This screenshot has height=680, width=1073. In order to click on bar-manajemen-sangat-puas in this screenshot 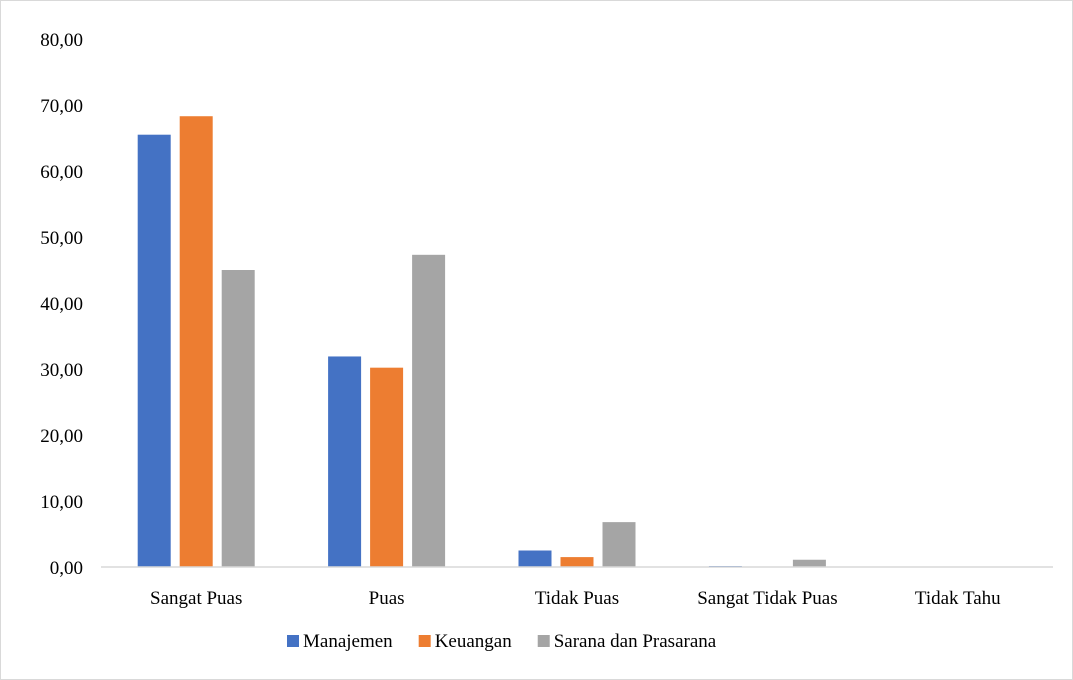, I will do `click(154, 350)`.